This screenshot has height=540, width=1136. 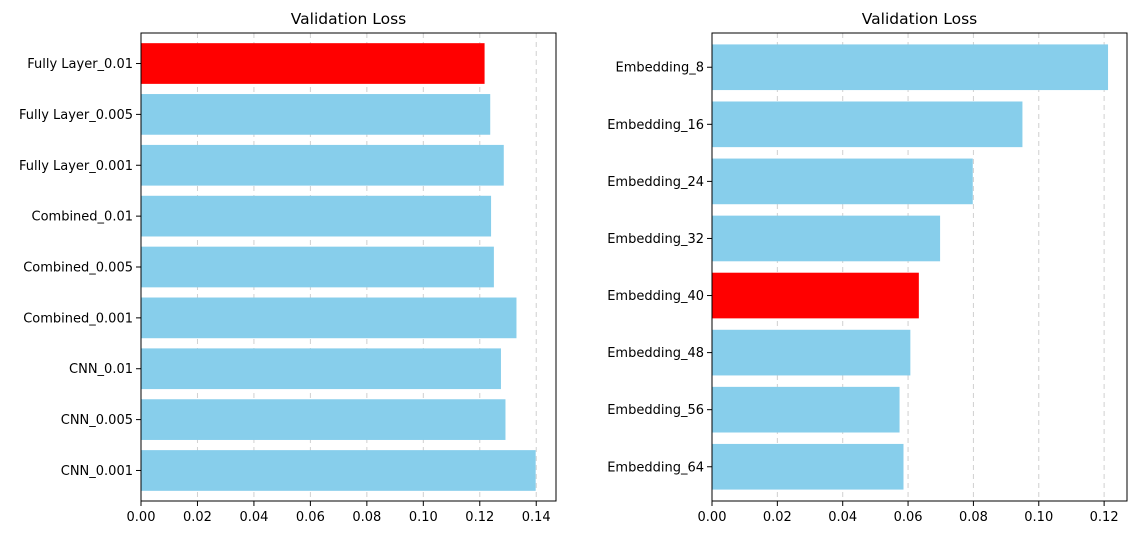 What do you see at coordinates (83, 217) in the screenshot?
I see `y-tick-label: Combined_0.01` at bounding box center [83, 217].